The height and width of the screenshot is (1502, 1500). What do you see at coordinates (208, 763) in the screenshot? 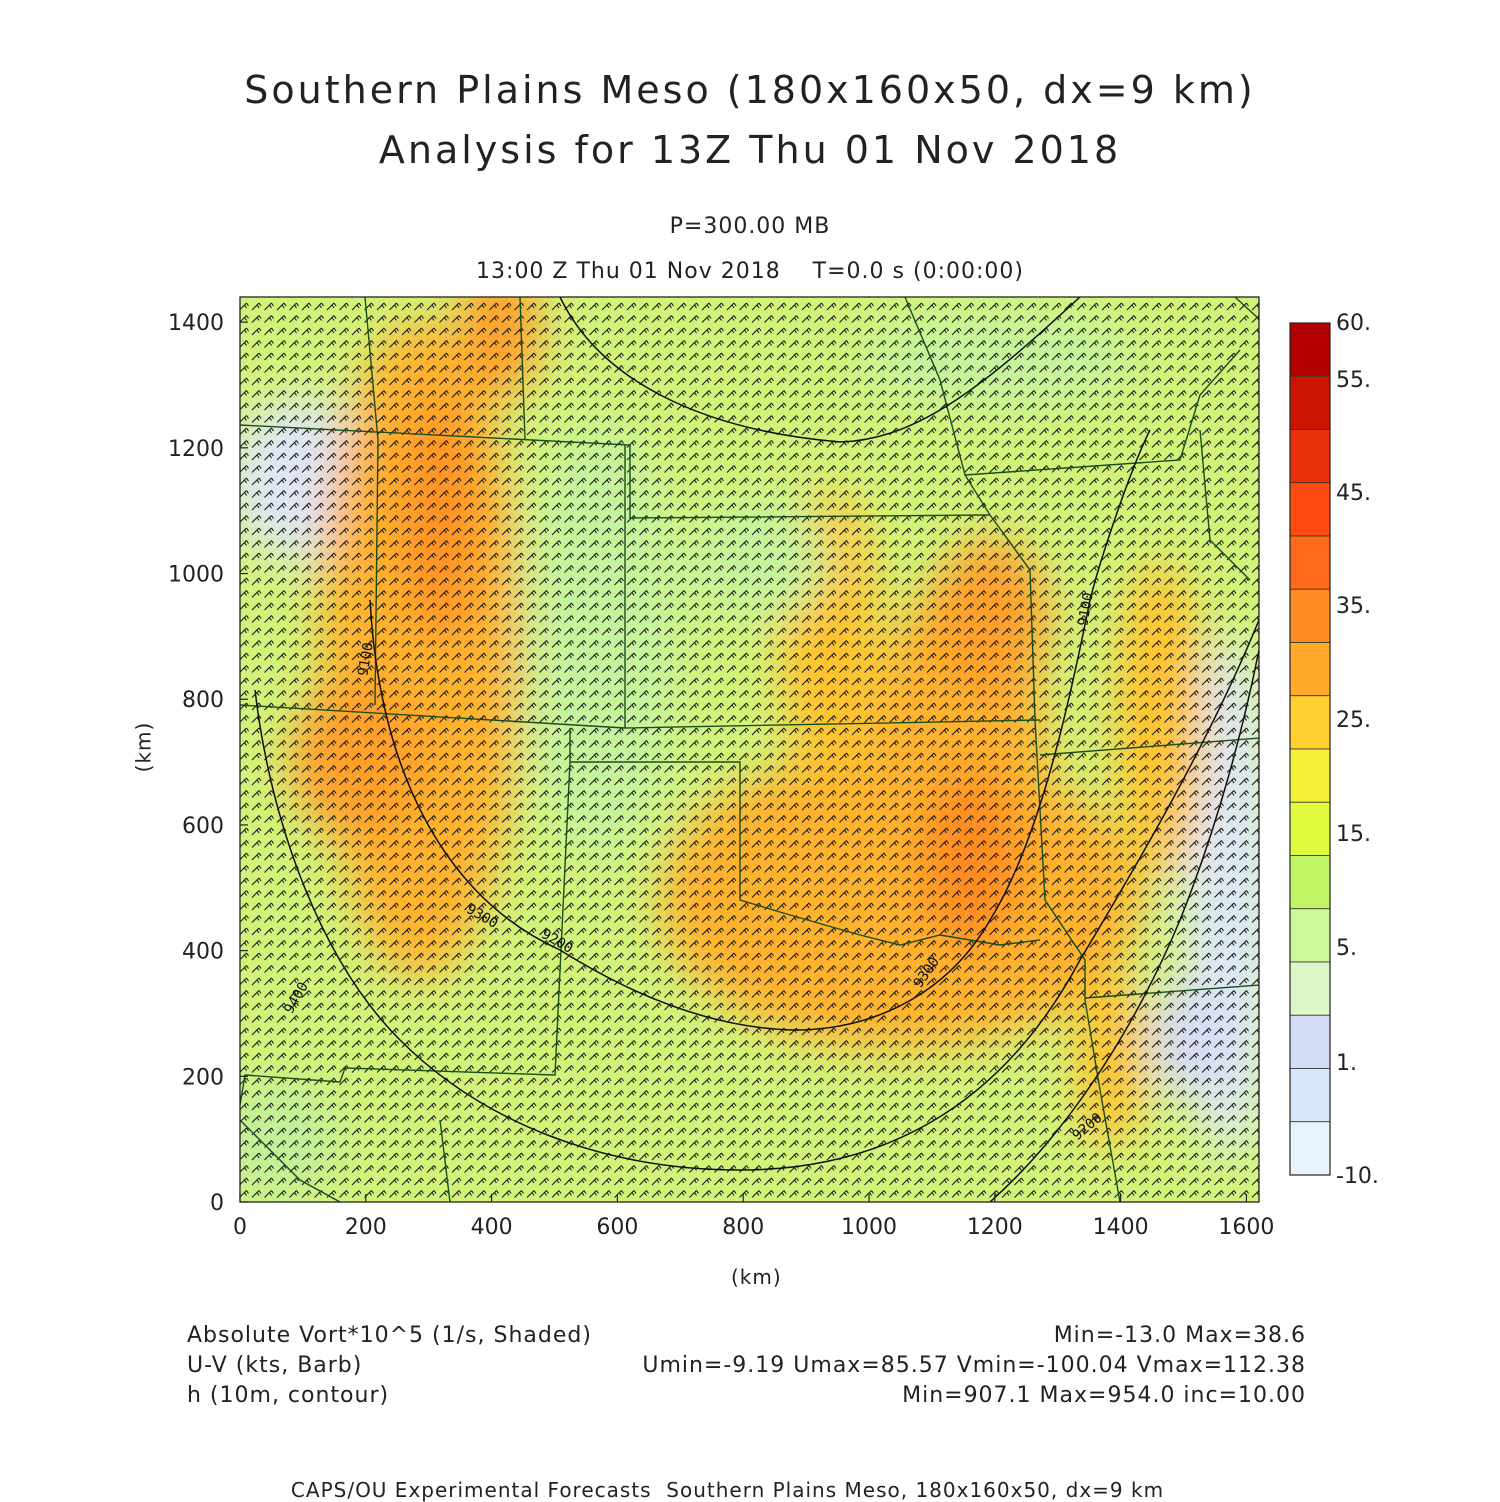
I see `y-axis-ticks: 0 200 400 600 800 1000 1200 1400` at bounding box center [208, 763].